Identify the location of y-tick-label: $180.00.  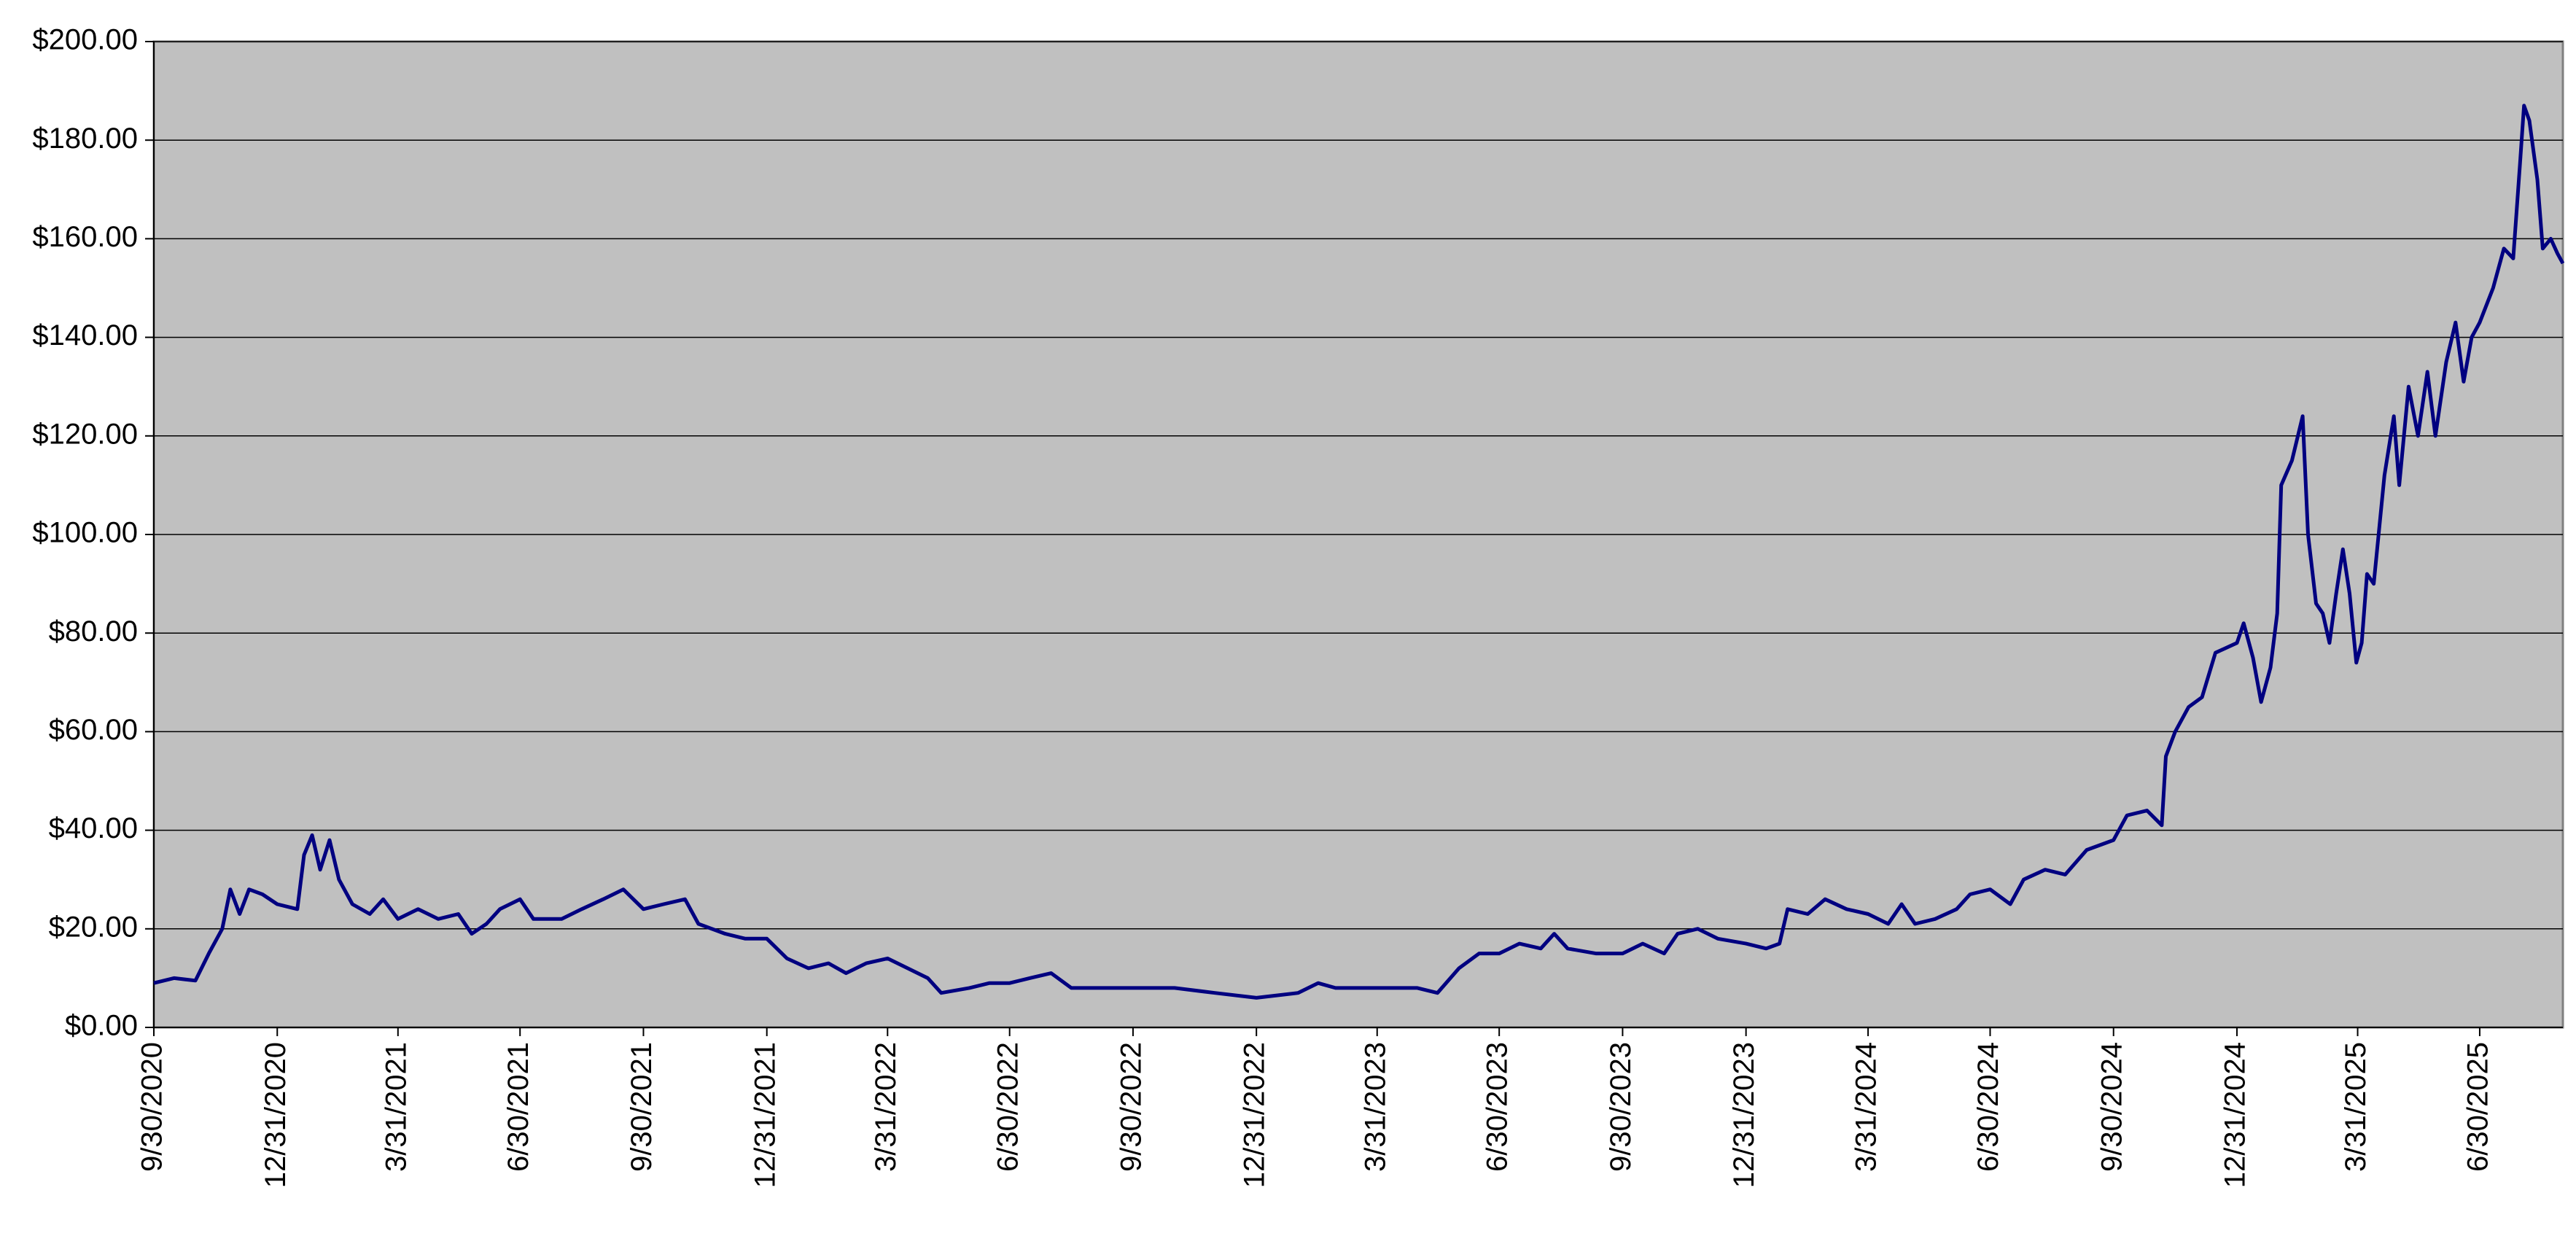
(85, 139).